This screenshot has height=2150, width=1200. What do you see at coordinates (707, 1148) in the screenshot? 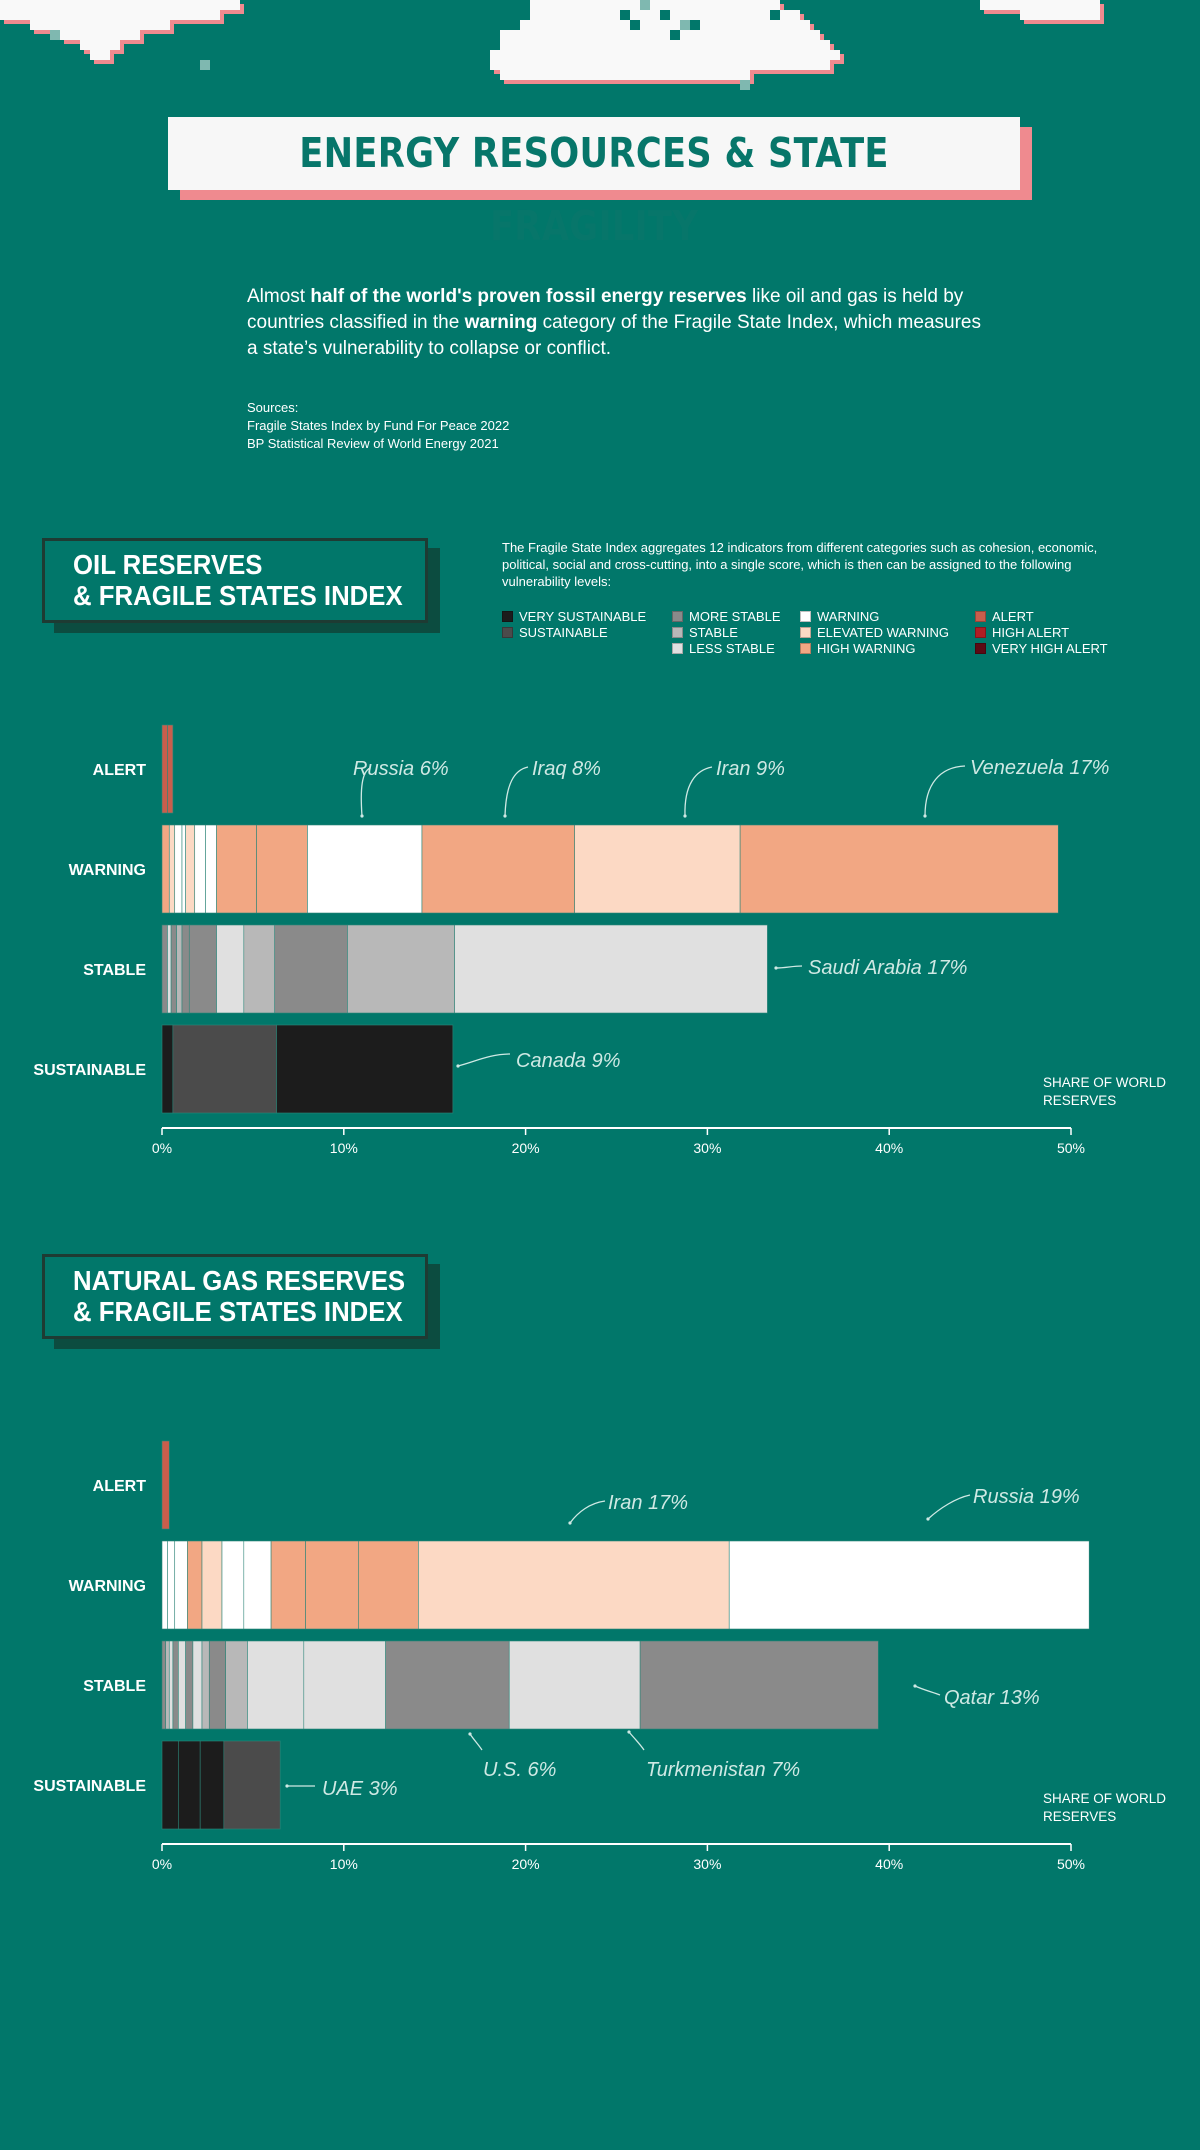
I see `x-tick-label: 30%` at bounding box center [707, 1148].